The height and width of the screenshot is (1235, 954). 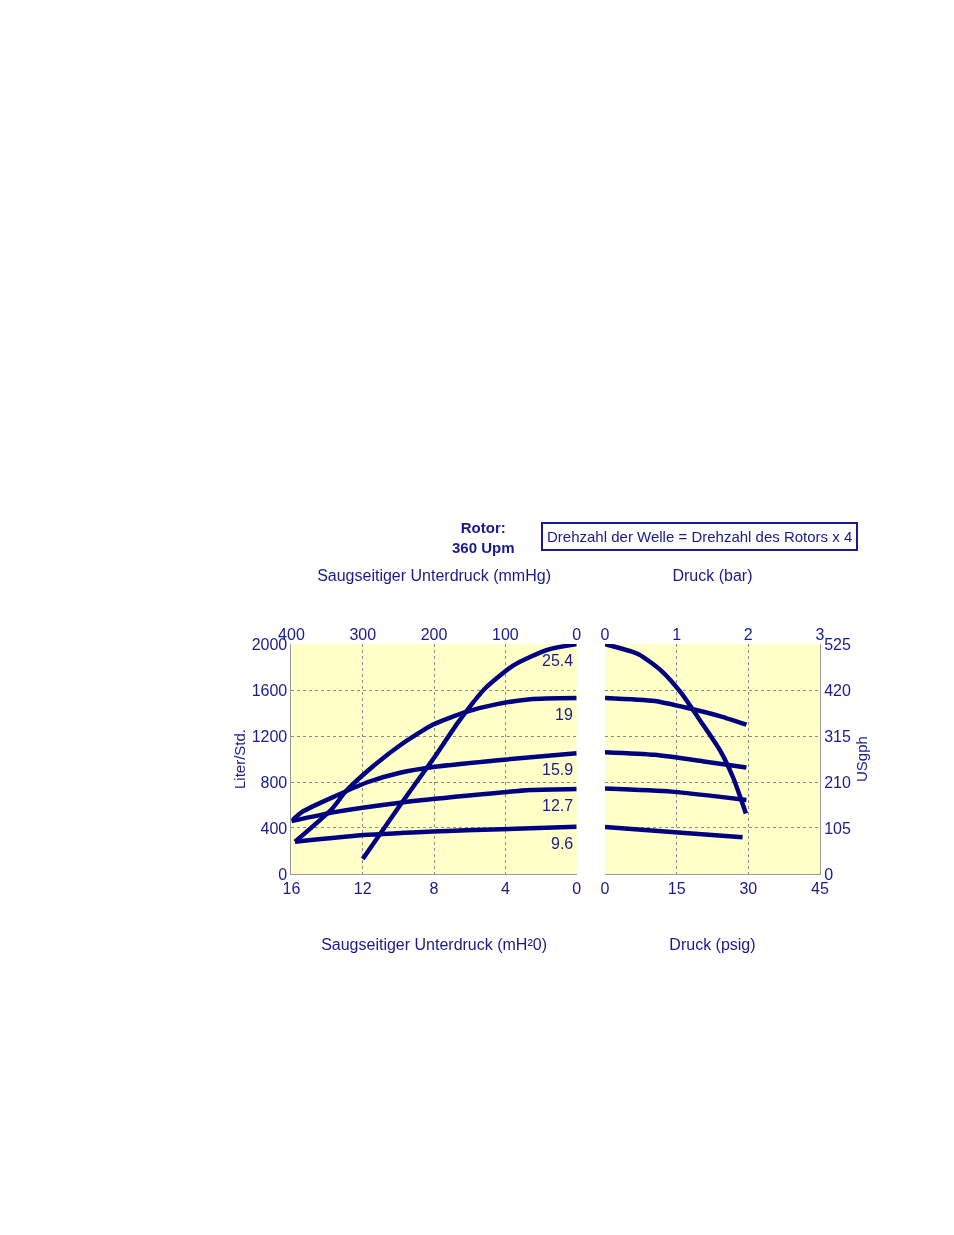 What do you see at coordinates (677, 730) in the screenshot?
I see `line-series` at bounding box center [677, 730].